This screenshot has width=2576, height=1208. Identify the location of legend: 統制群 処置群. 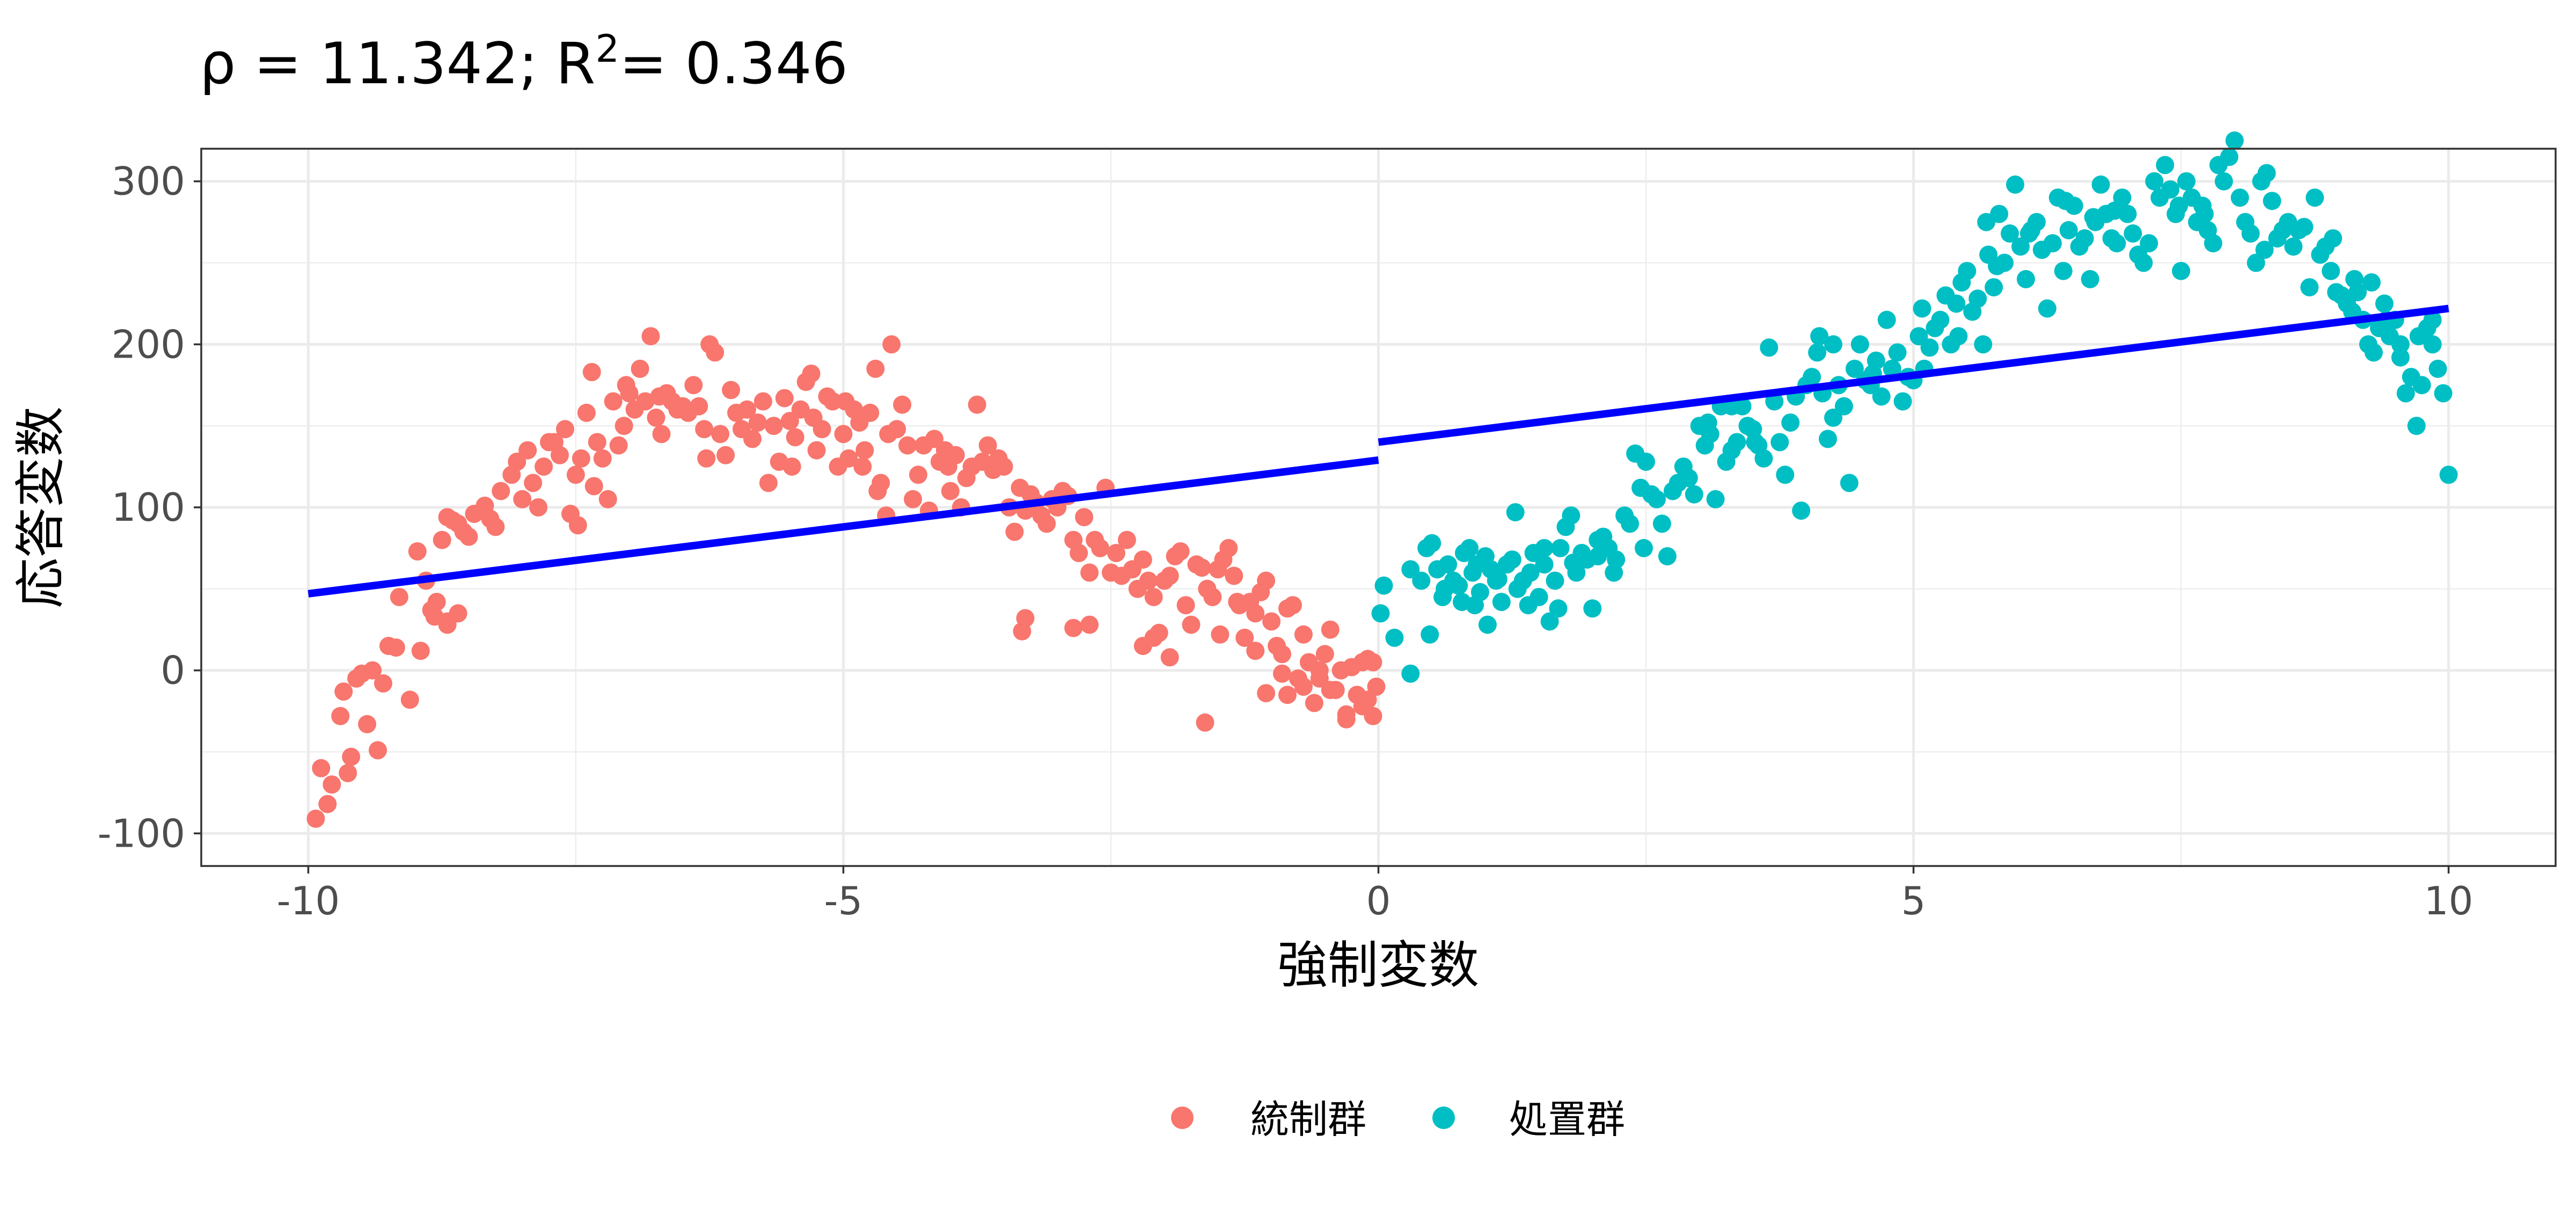
(1398, 1119).